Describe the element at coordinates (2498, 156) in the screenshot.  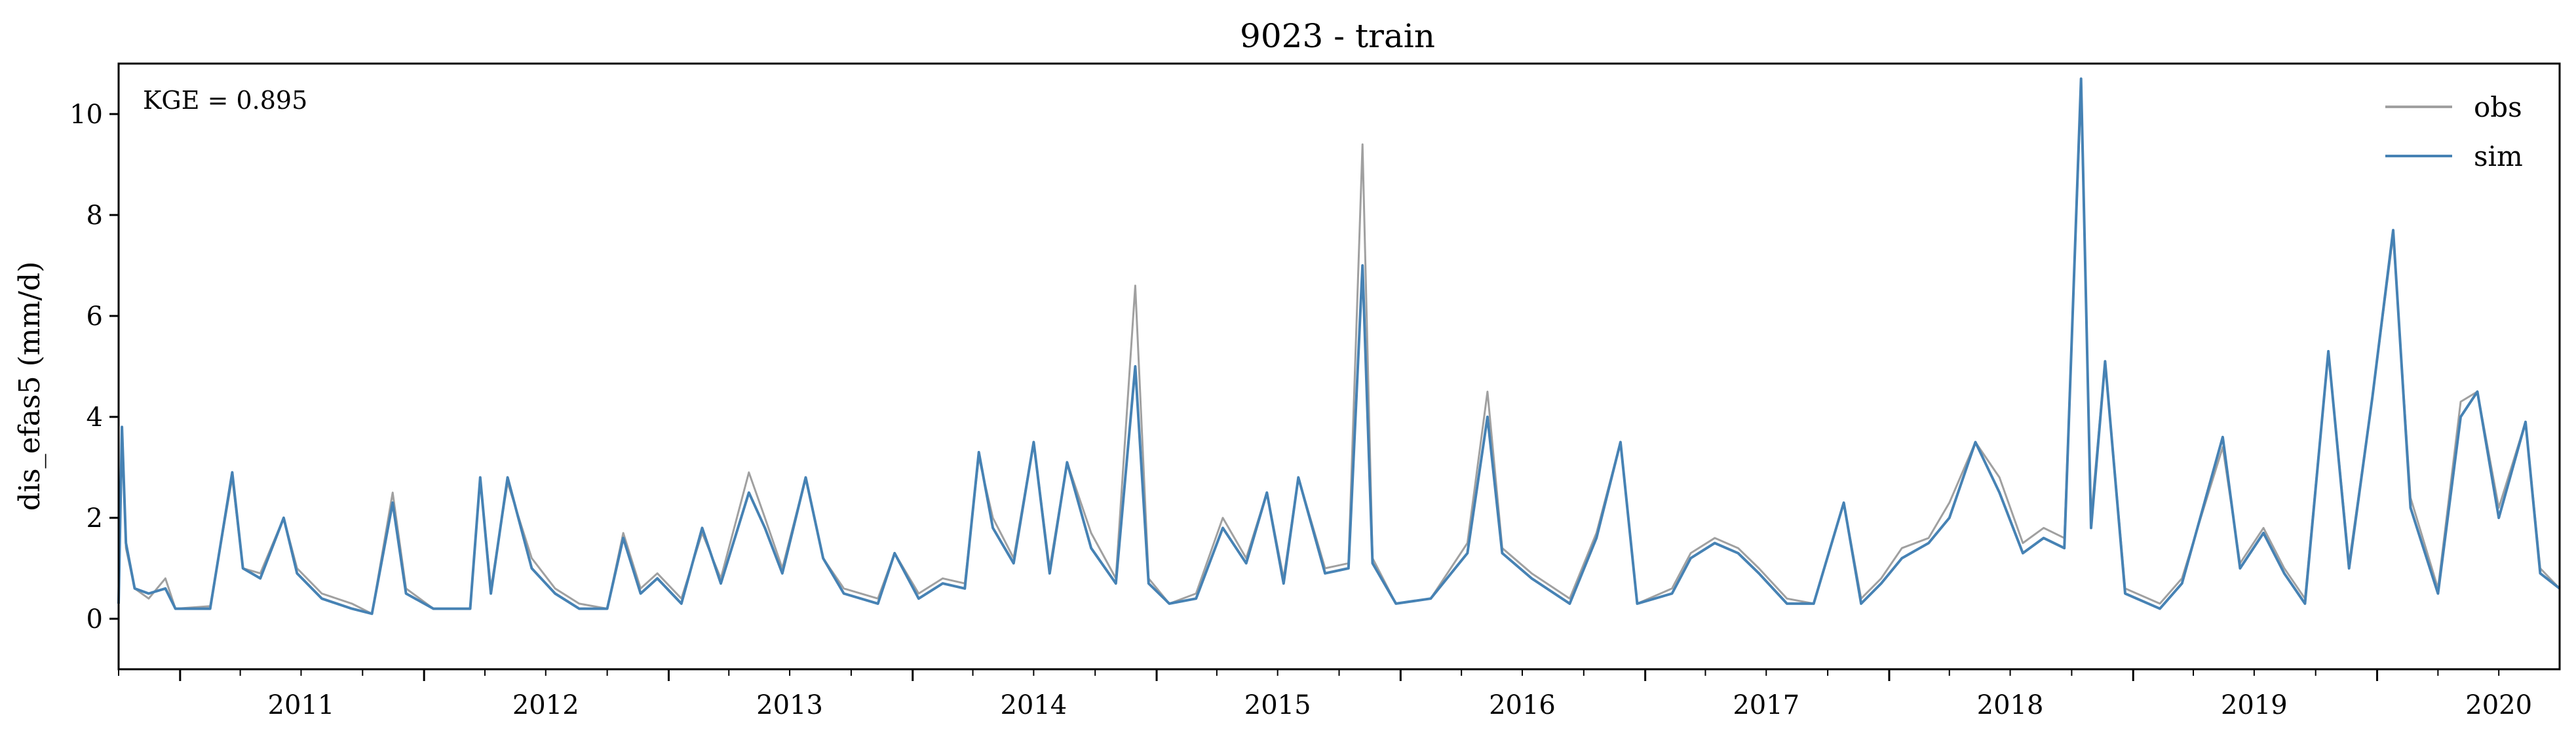
I see `legend-label-sim: sim` at that location.